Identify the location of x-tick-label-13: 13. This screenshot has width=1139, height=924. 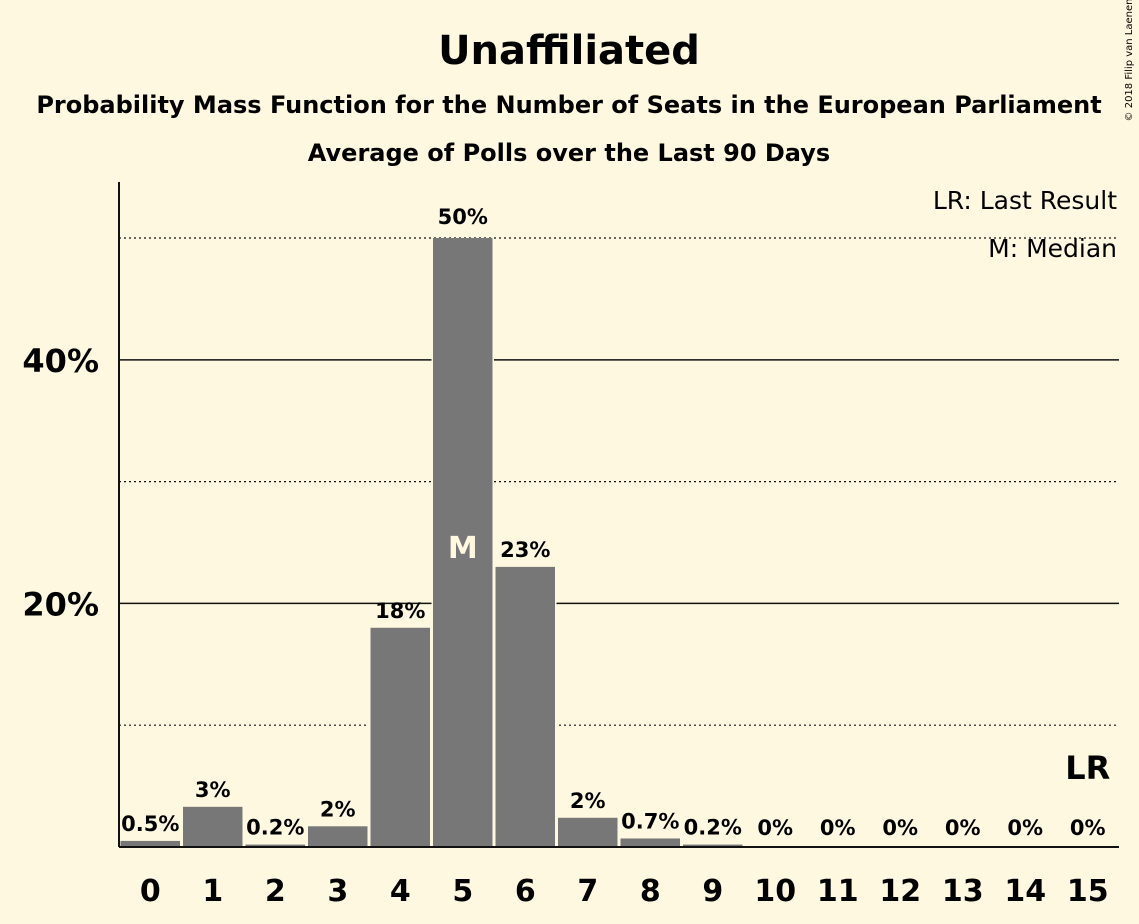
(963, 891).